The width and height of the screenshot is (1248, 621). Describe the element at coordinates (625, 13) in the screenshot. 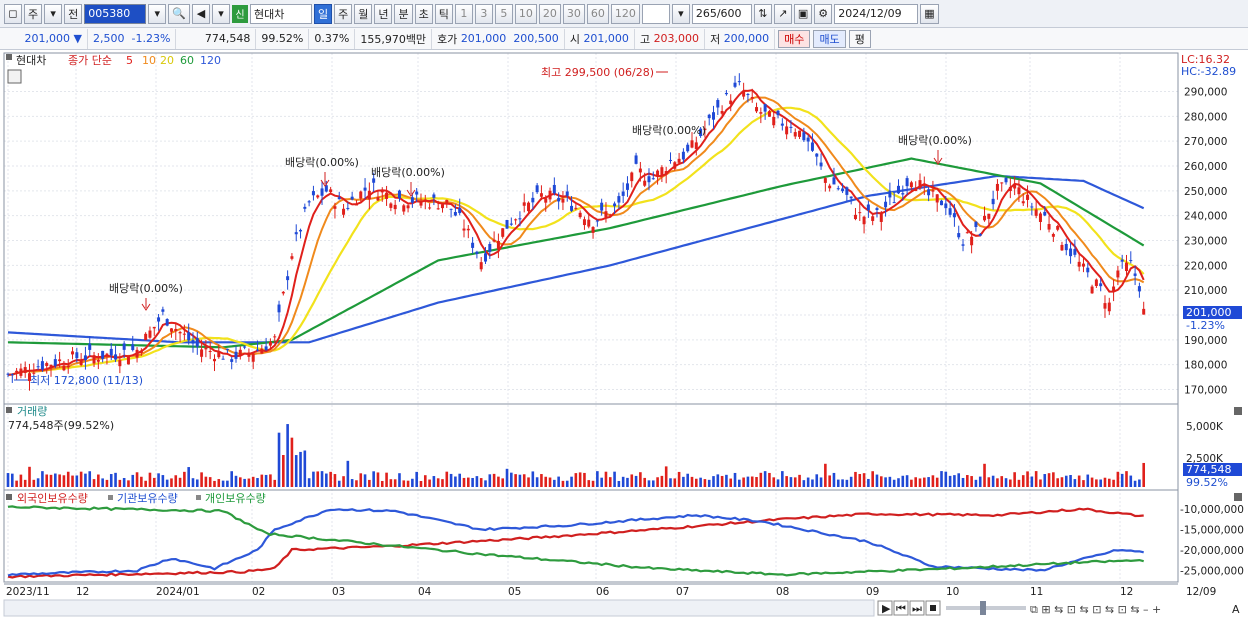

I see `minute-120: 120` at that location.